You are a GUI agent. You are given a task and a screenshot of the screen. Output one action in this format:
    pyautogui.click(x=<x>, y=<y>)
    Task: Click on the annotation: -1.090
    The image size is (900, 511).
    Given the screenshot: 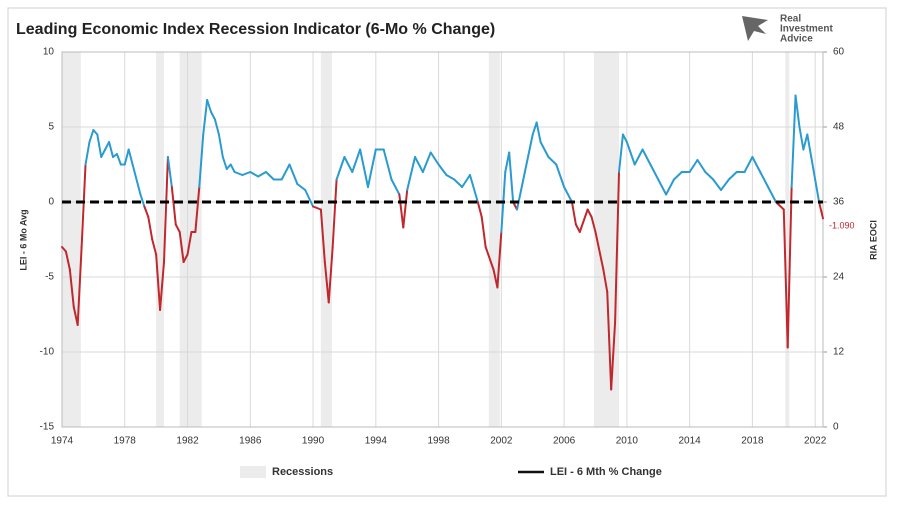 What is the action you would take?
    pyautogui.click(x=842, y=226)
    